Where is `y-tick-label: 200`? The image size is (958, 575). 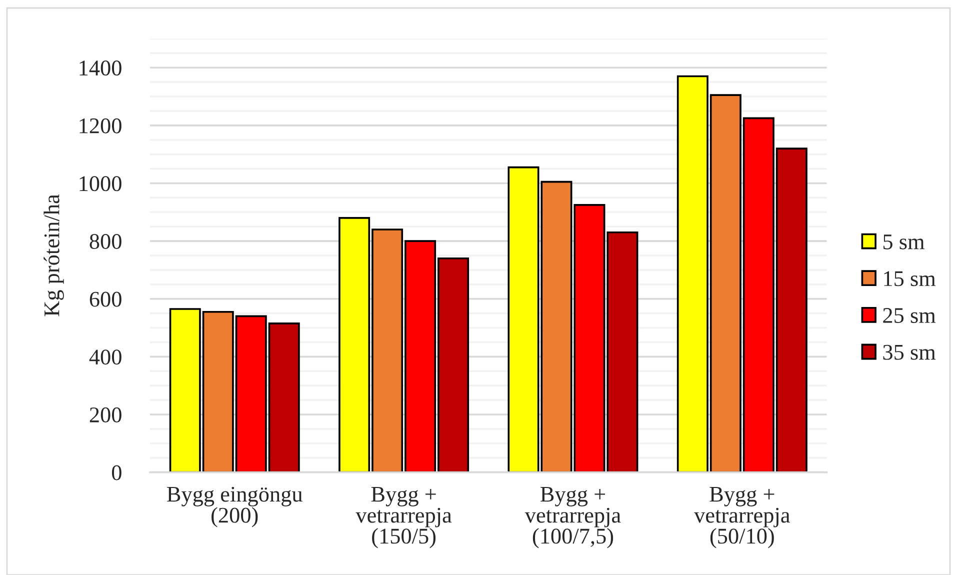
y-tick-label: 200 is located at coordinates (106, 414).